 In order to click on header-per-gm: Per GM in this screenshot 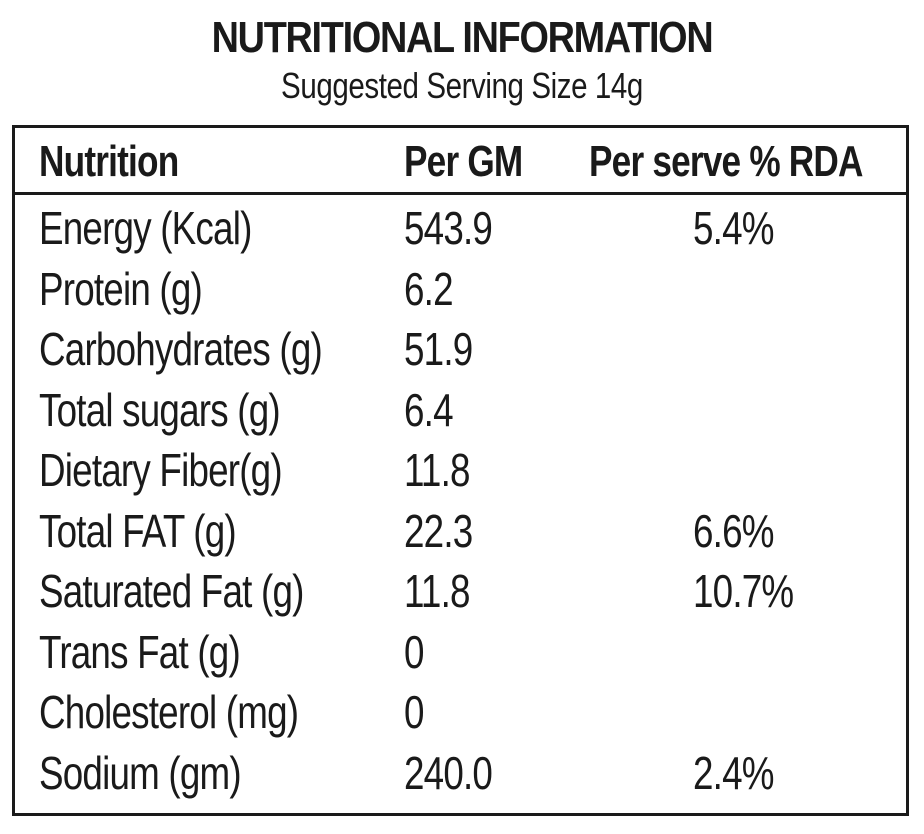, I will do `click(463, 161)`.